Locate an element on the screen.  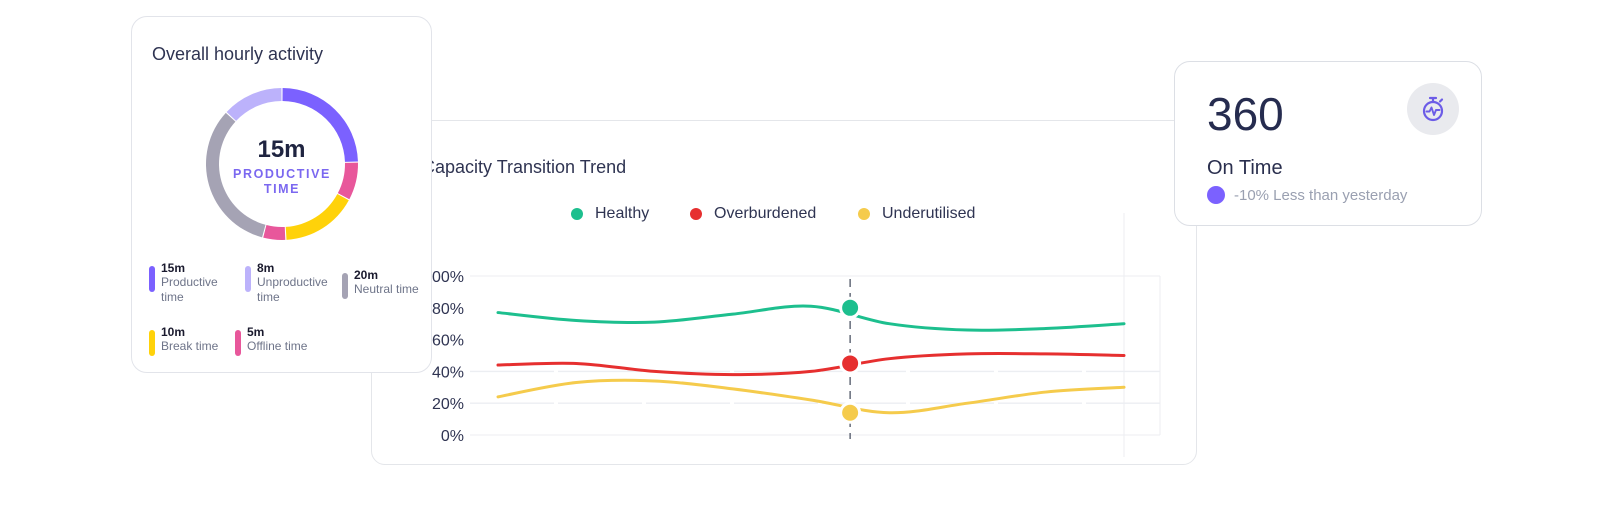
highlight-point-underutilised is located at coordinates (850, 412).